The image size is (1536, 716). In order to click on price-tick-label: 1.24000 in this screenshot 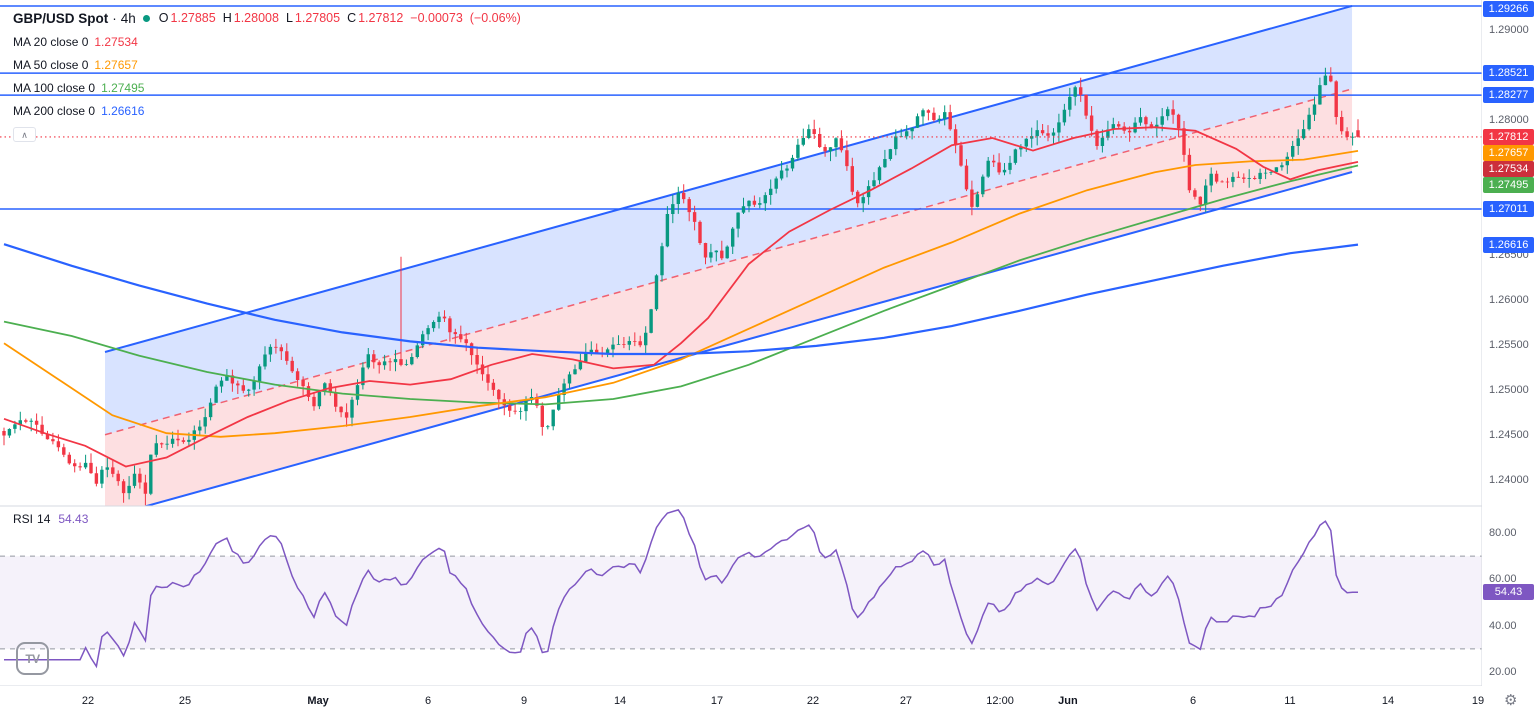, I will do `click(1509, 480)`.